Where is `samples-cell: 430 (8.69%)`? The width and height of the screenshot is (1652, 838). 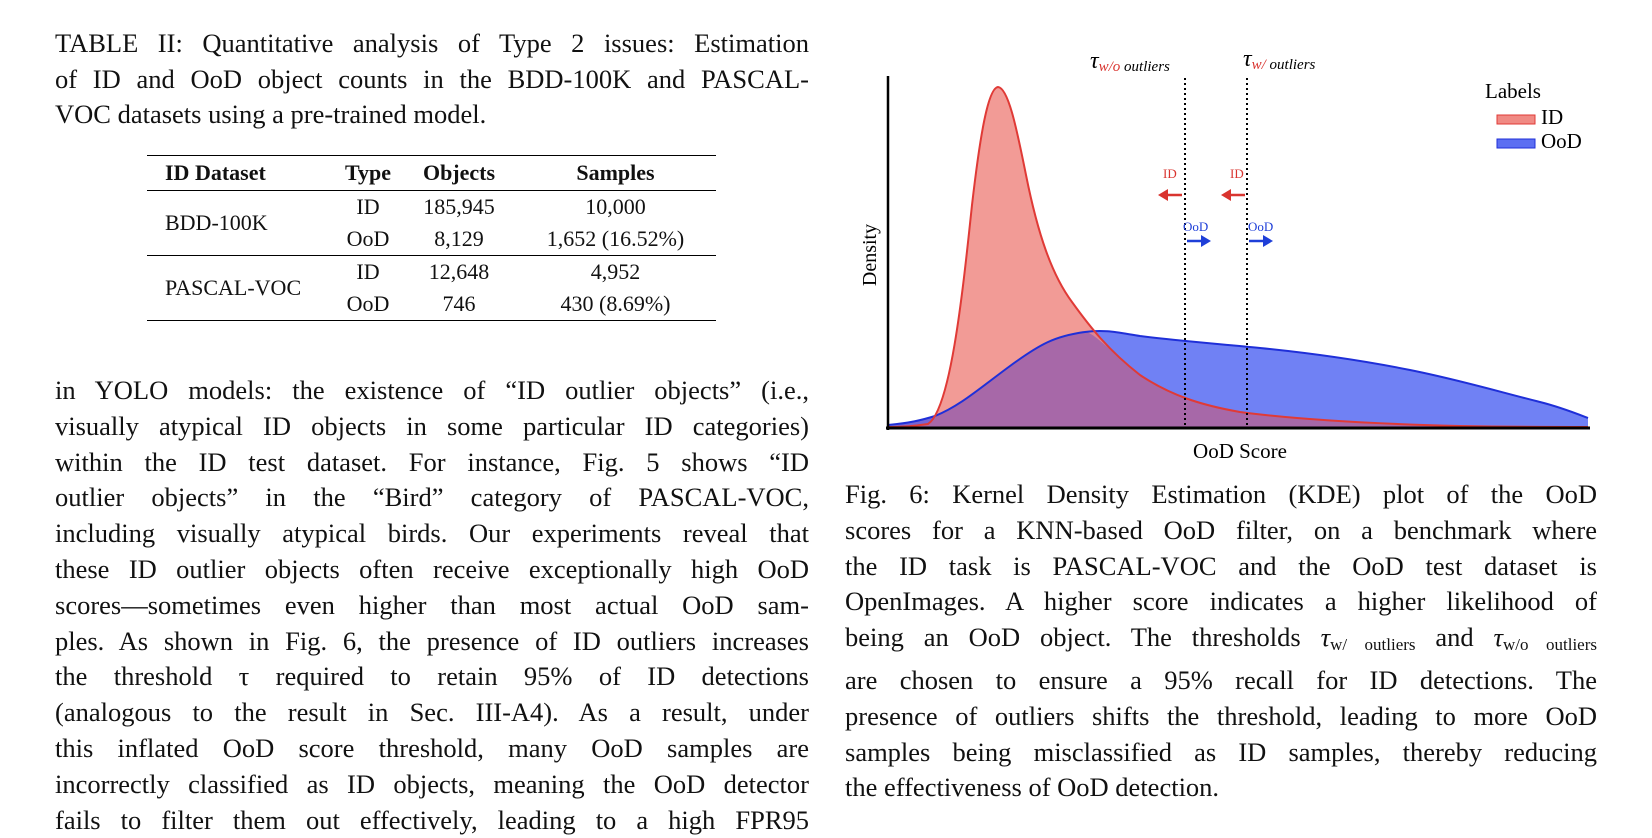 samples-cell: 430 (8.69%) is located at coordinates (615, 303).